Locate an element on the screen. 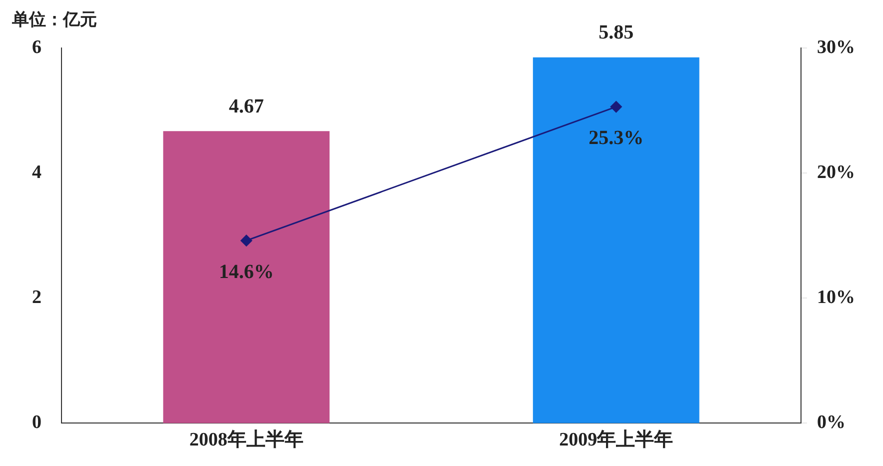  y-tick-label: 2 is located at coordinates (37, 297).